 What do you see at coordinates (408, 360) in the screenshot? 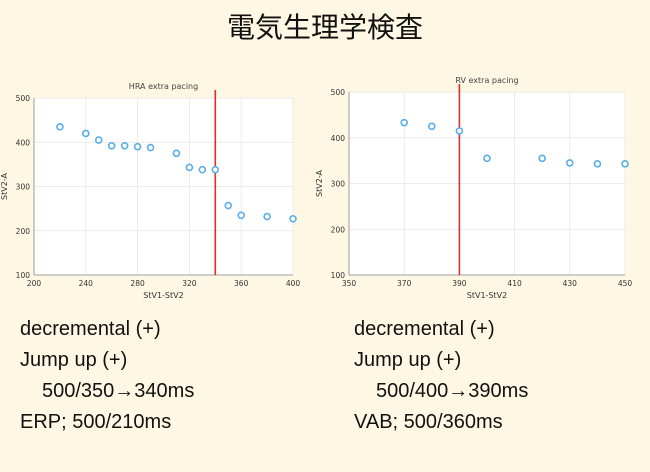
I see `notes-right-line2: Jump up (+)` at bounding box center [408, 360].